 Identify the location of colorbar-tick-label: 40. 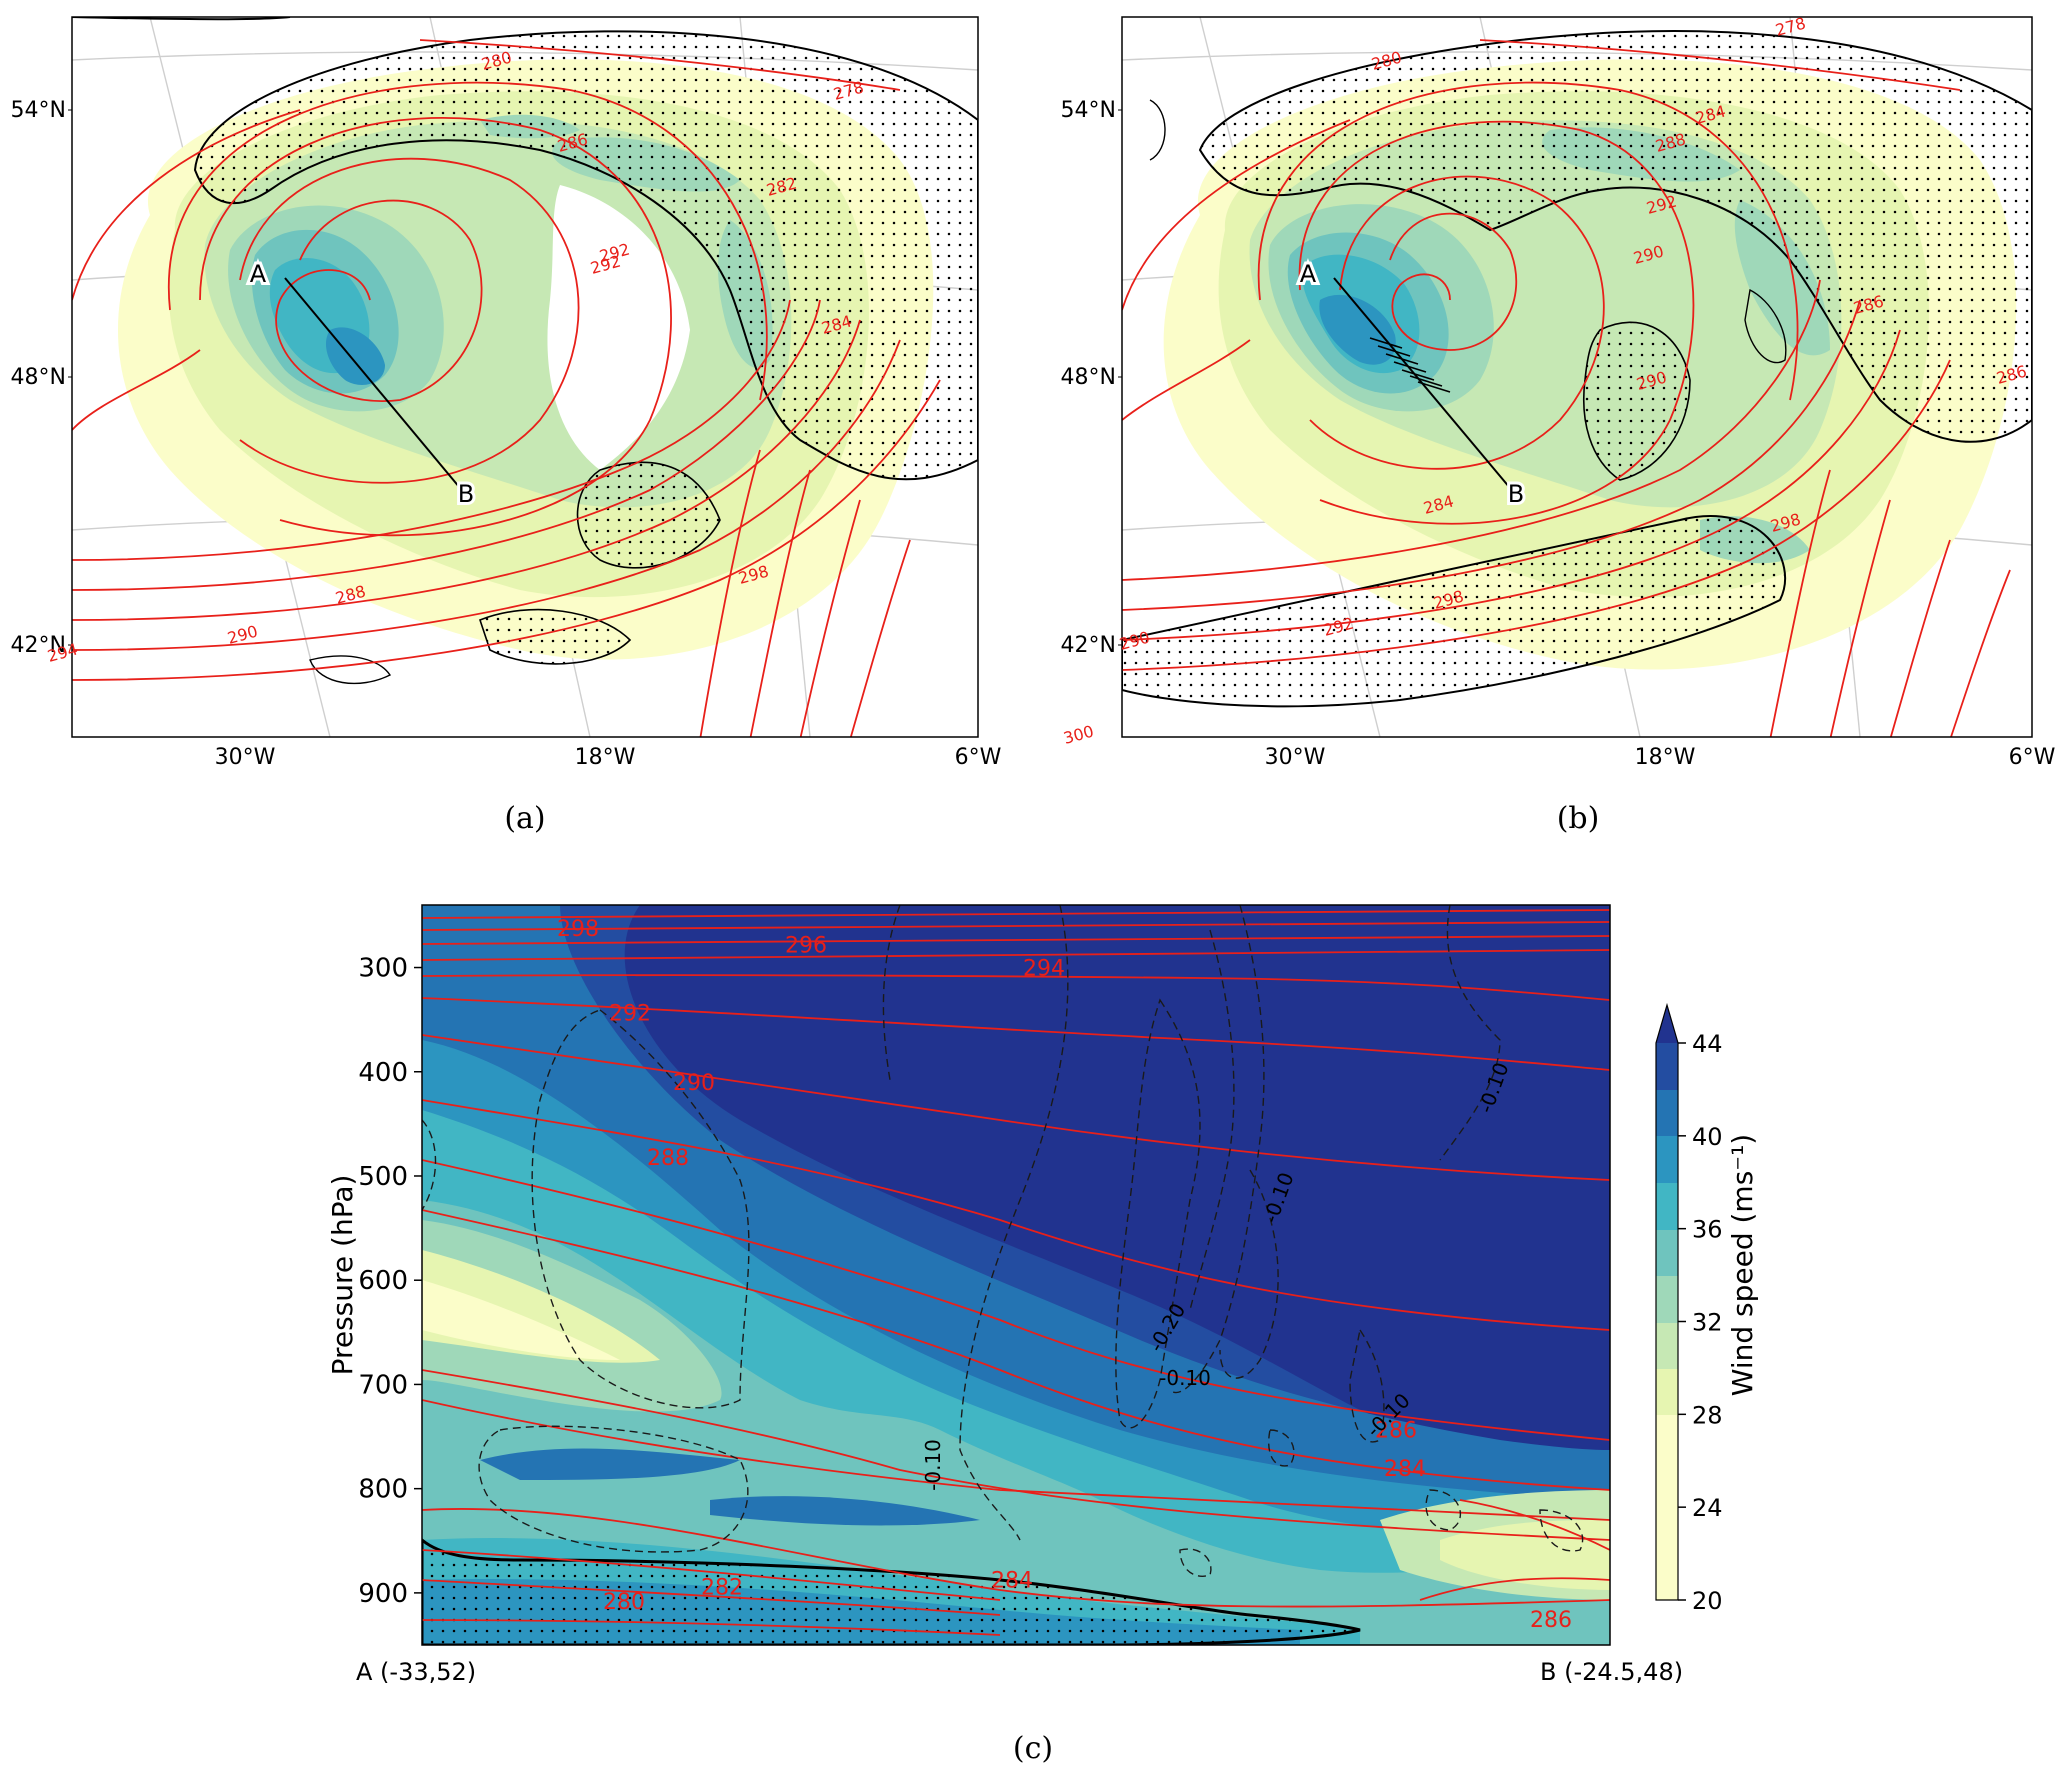
(1707, 1137).